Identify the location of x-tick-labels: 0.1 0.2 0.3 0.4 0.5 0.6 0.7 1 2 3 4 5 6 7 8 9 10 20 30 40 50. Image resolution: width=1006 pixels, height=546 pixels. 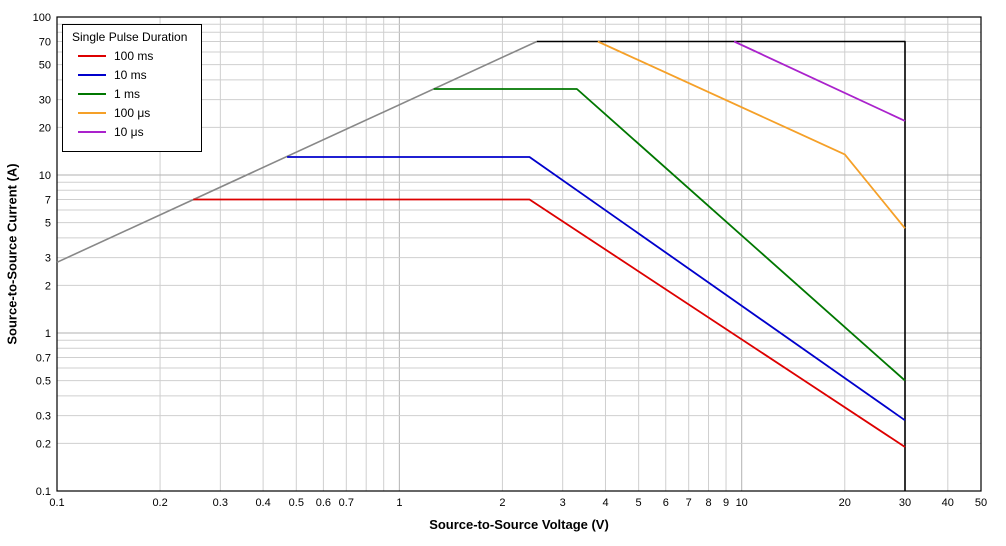
(518, 503).